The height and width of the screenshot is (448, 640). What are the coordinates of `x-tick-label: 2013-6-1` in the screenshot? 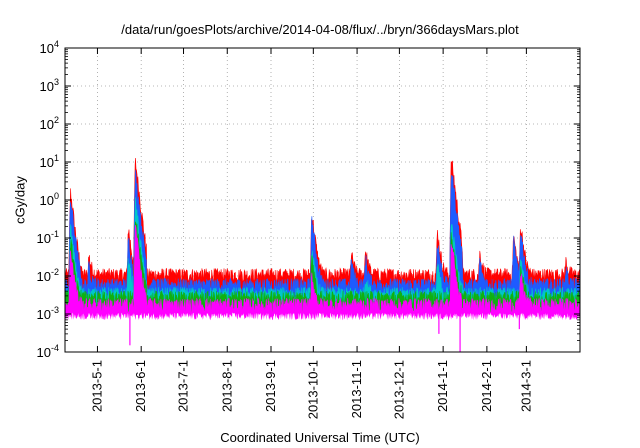 It's located at (140, 386).